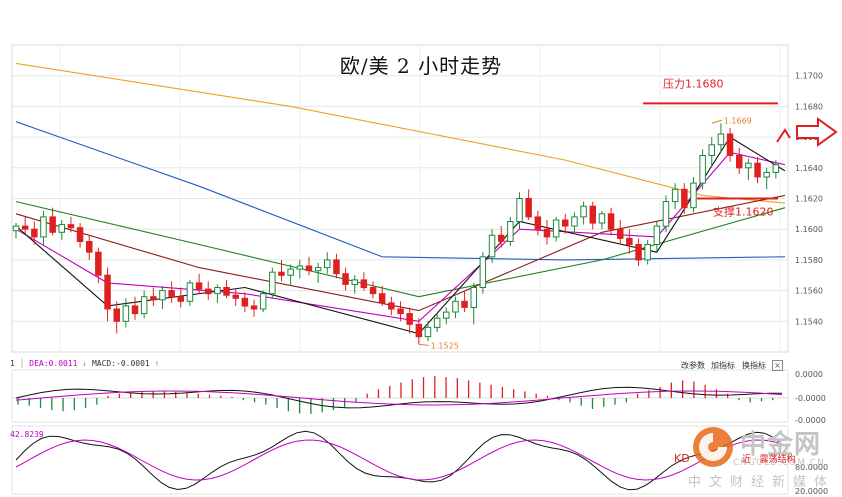 This screenshot has width=842, height=497. What do you see at coordinates (120, 363) in the screenshot?
I see `macd-value: MACD:-0.0001` at bounding box center [120, 363].